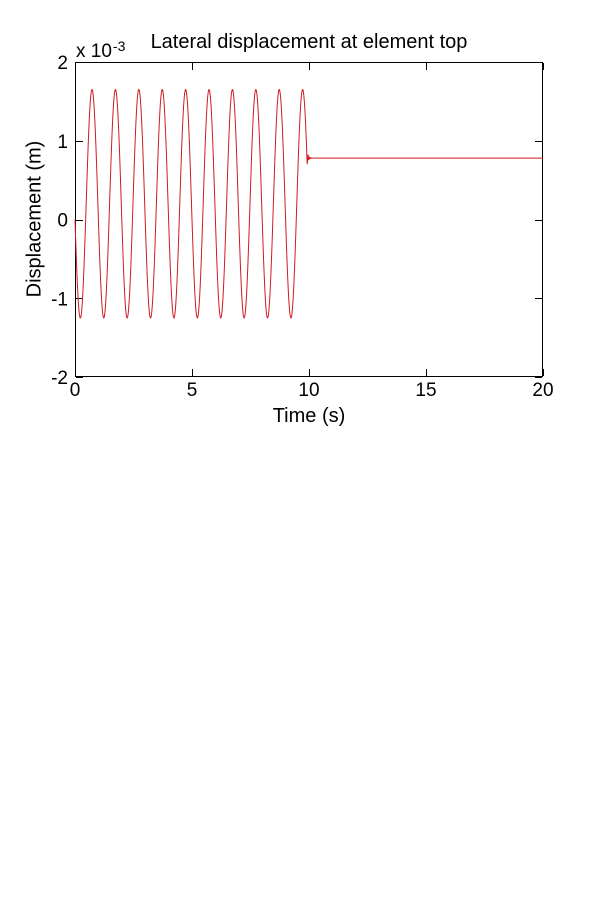 The height and width of the screenshot is (900, 600). Describe the element at coordinates (75, 390) in the screenshot. I see `x-tick-label: 0` at that location.